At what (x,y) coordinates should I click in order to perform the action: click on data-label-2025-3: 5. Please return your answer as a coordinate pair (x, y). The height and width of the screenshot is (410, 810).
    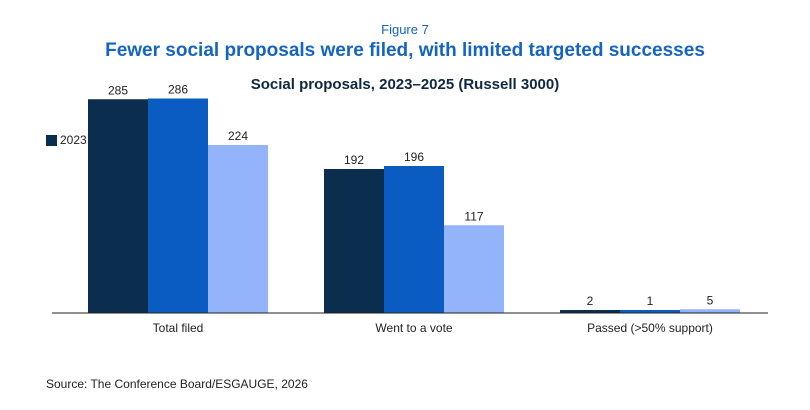
    Looking at the image, I should click on (710, 300).